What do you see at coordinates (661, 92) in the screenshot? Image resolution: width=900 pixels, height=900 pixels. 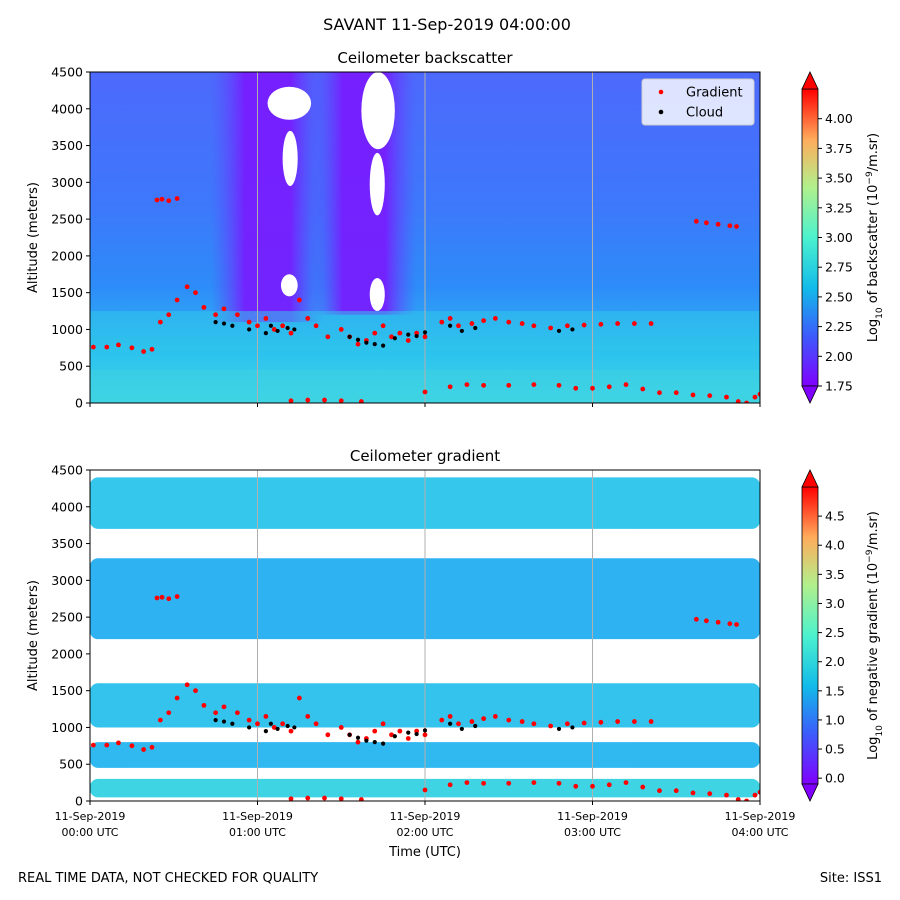 I see `legend-marker` at bounding box center [661, 92].